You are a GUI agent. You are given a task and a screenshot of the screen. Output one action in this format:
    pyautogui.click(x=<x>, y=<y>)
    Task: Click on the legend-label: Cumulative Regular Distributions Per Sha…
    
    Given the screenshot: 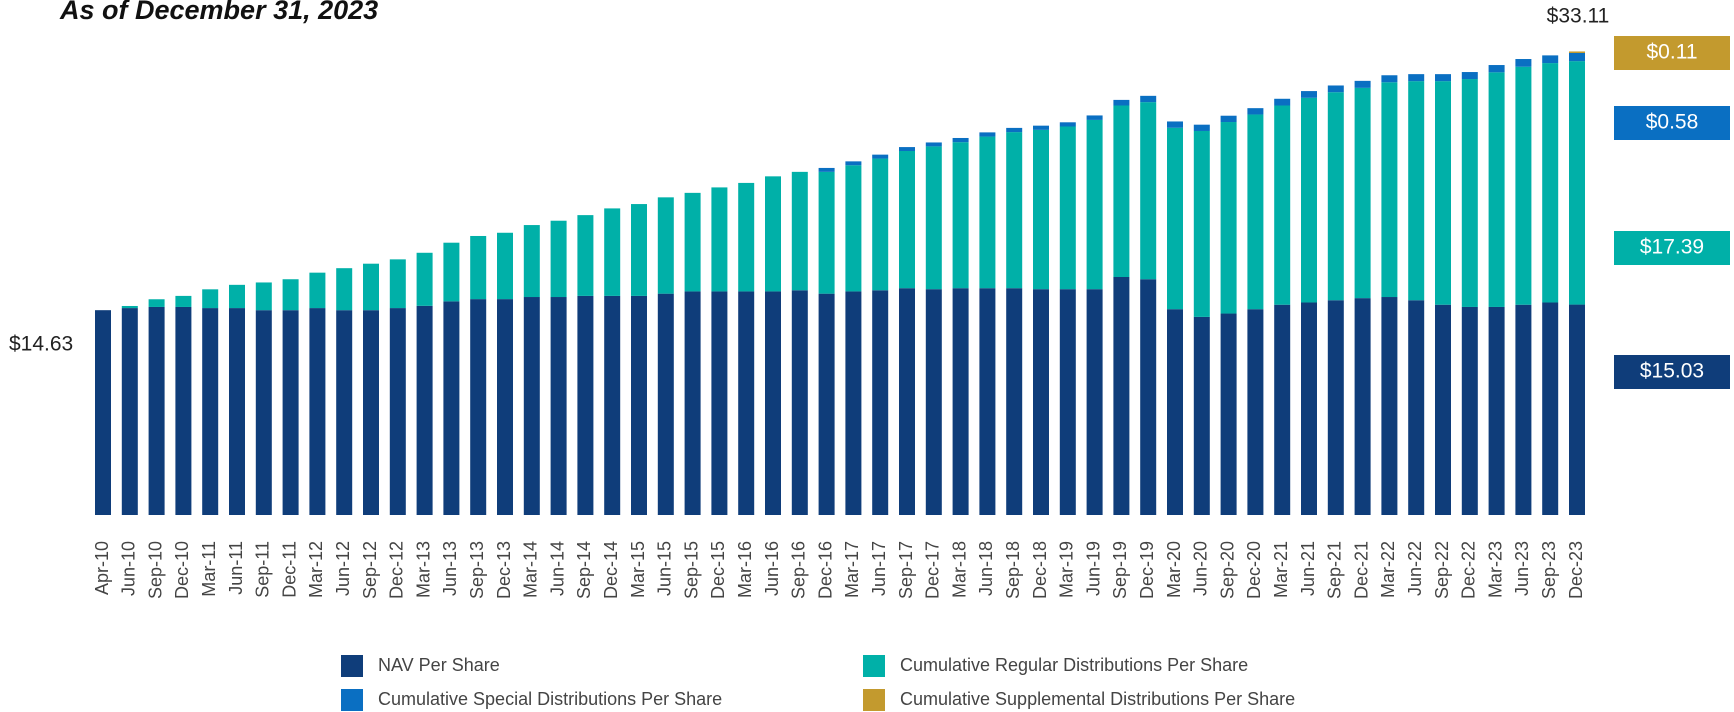 What is the action you would take?
    pyautogui.click(x=1074, y=665)
    